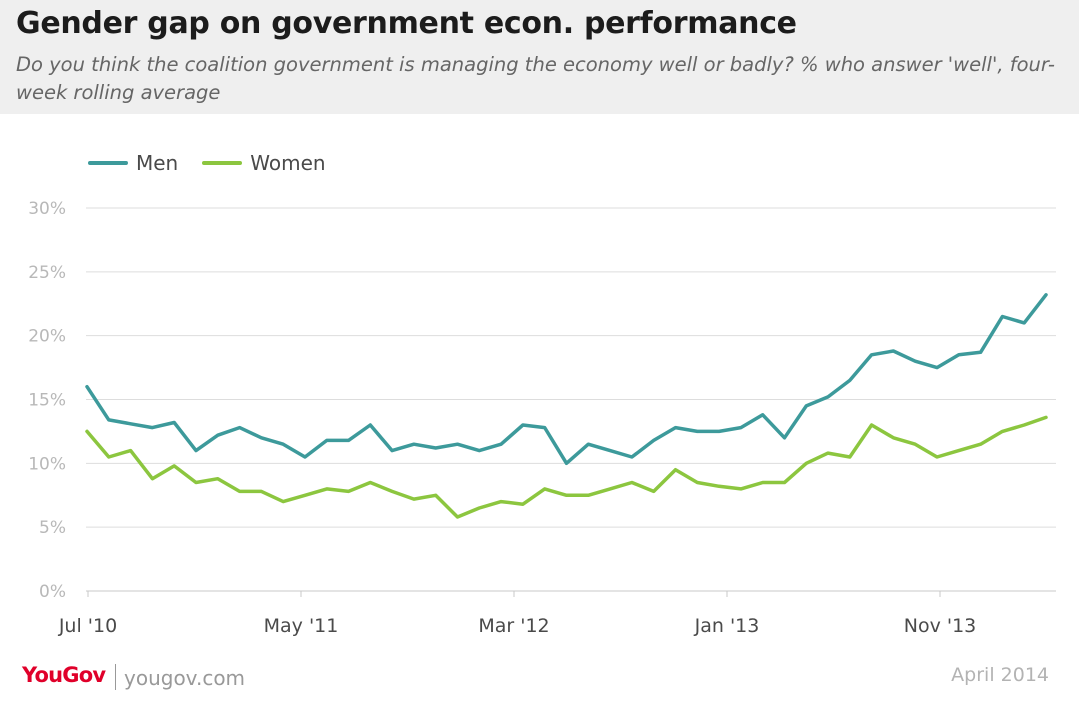 Image resolution: width=1079 pixels, height=703 pixels. What do you see at coordinates (64, 675) in the screenshot?
I see `yougov-logo: YouGov` at bounding box center [64, 675].